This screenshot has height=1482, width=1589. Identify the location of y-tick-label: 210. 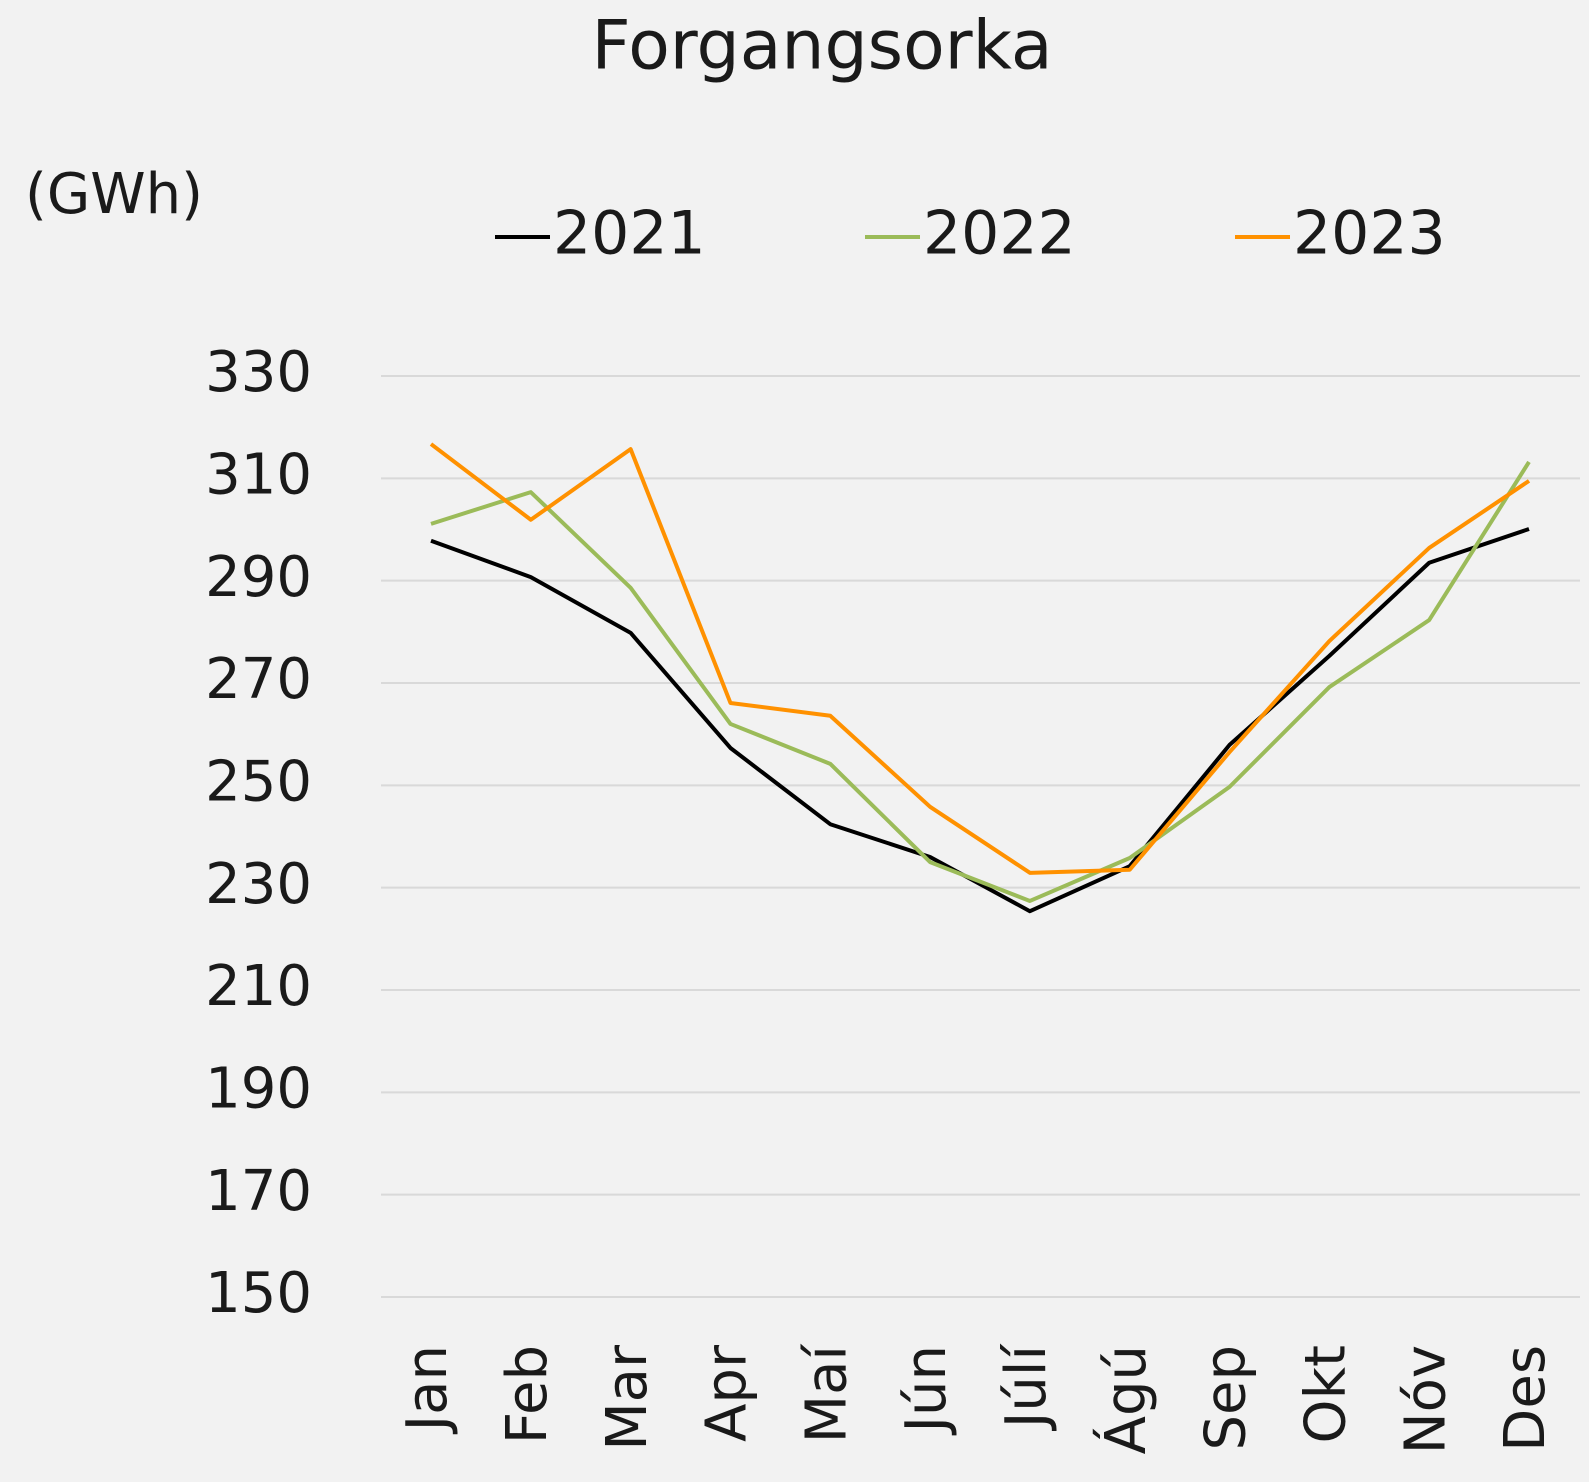
(258, 986).